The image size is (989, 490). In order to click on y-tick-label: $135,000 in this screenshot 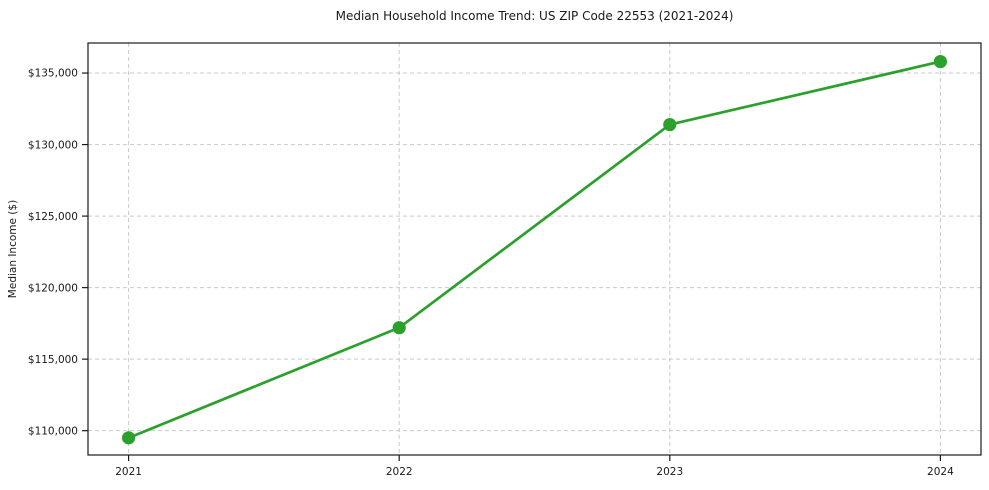, I will do `click(53, 74)`.